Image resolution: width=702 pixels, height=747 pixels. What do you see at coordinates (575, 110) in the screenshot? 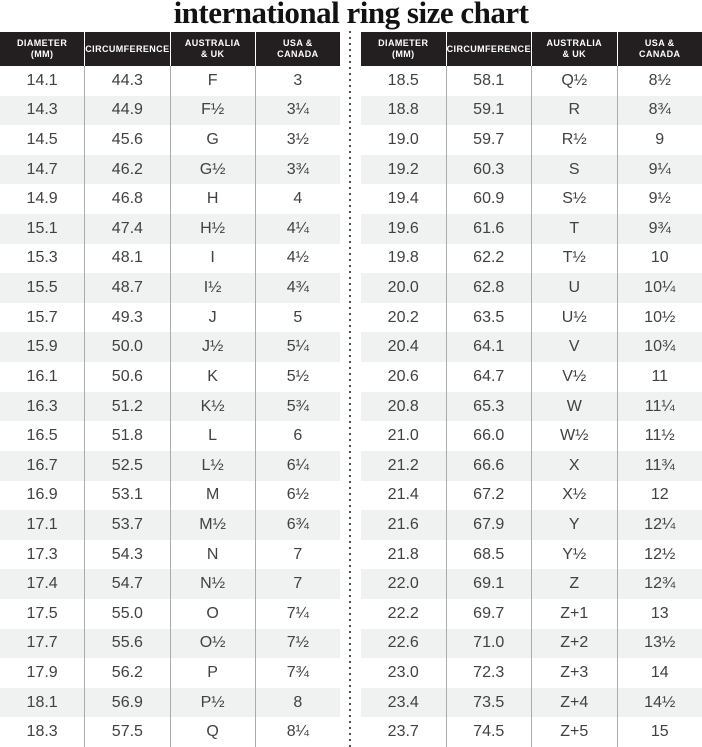
I see `table-cell: R` at bounding box center [575, 110].